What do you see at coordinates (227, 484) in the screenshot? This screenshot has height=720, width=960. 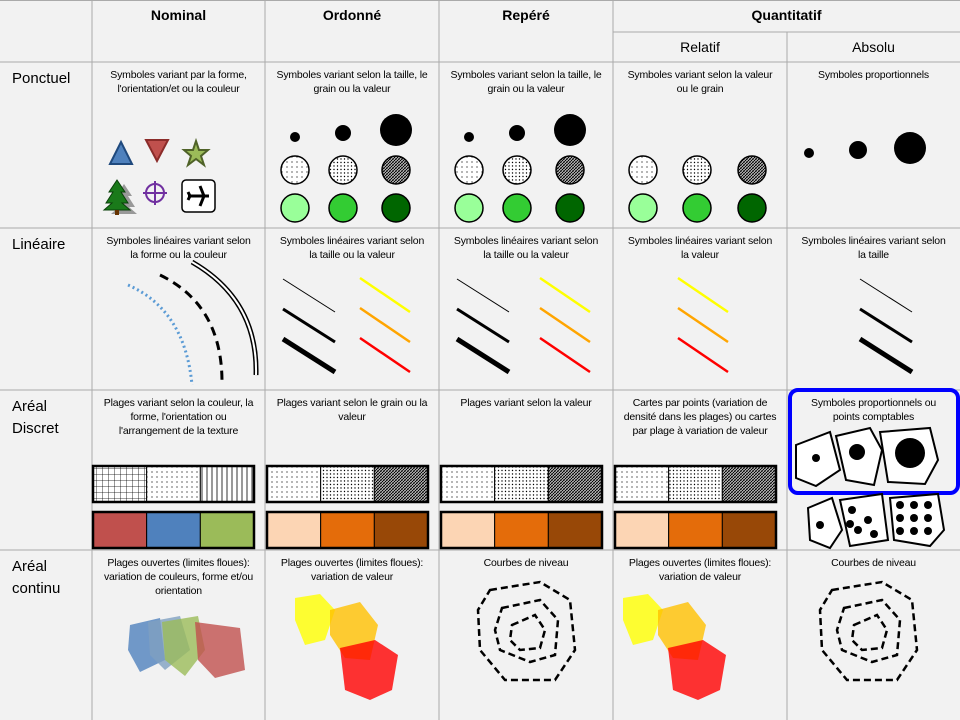 I see `texture-swatch` at bounding box center [227, 484].